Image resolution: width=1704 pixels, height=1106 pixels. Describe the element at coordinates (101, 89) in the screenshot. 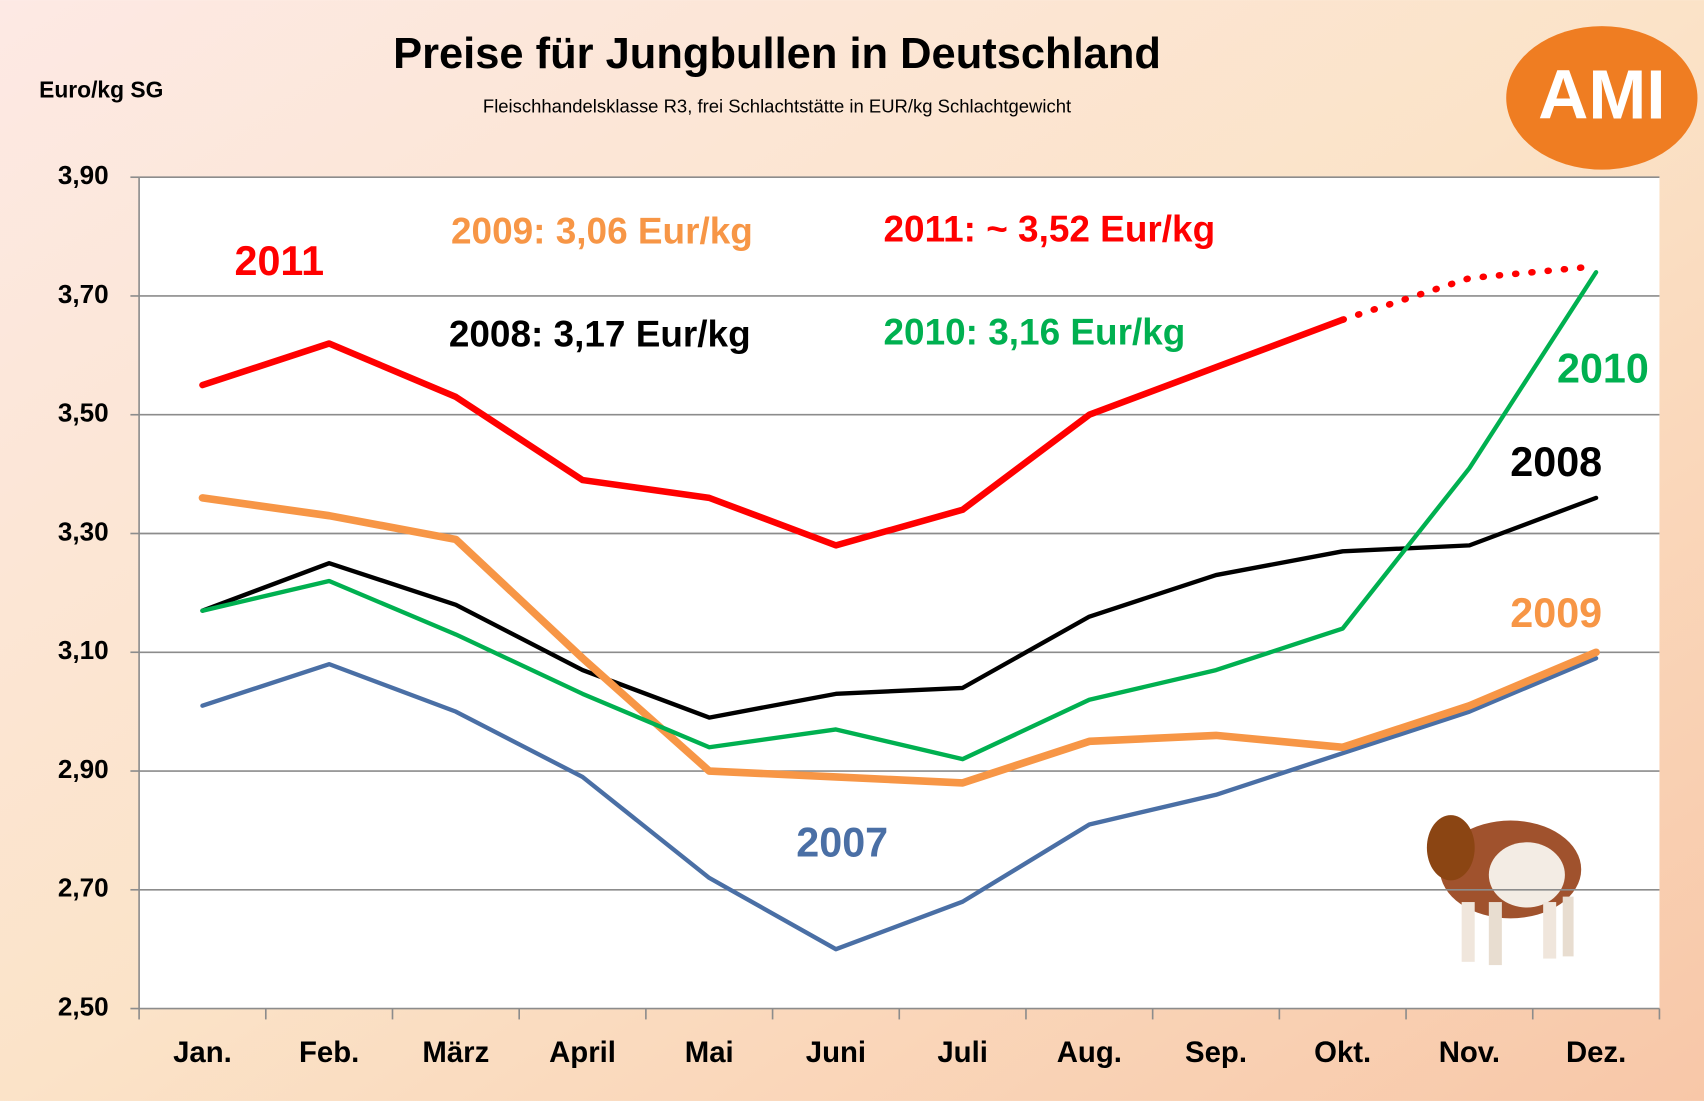

I see `y-axis-label: Euro/kg SG` at that location.